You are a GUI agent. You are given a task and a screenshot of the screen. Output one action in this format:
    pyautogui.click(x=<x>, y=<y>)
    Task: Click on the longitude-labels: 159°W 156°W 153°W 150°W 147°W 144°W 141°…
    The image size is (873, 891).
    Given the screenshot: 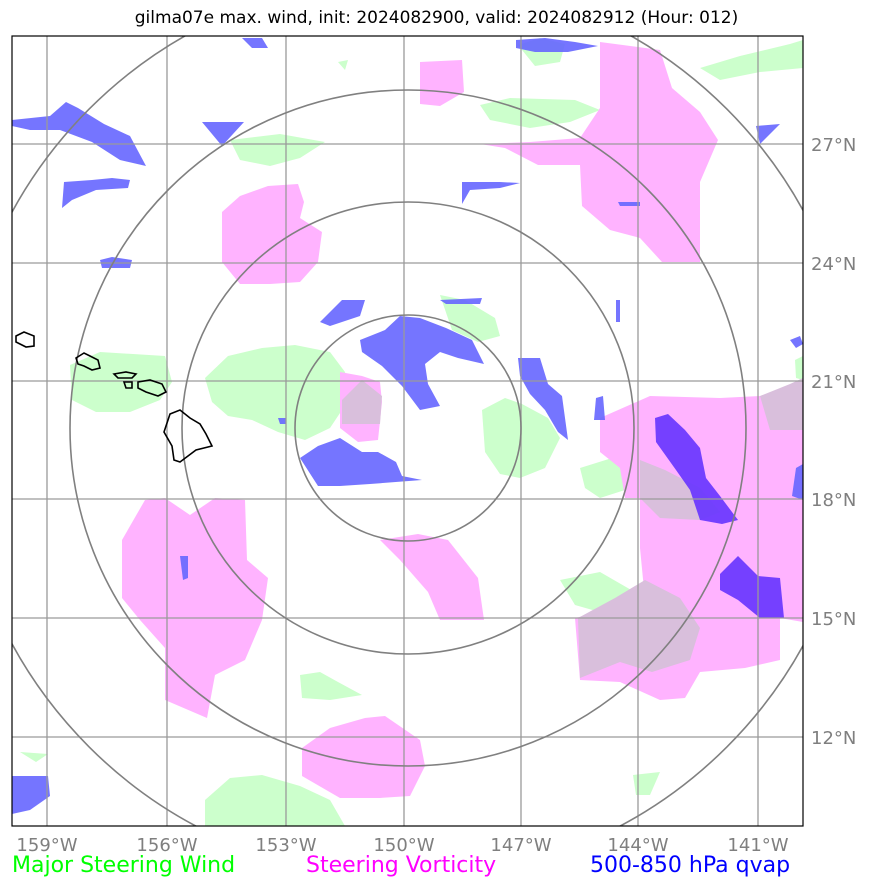 What is the action you would take?
    pyautogui.click(x=402, y=845)
    